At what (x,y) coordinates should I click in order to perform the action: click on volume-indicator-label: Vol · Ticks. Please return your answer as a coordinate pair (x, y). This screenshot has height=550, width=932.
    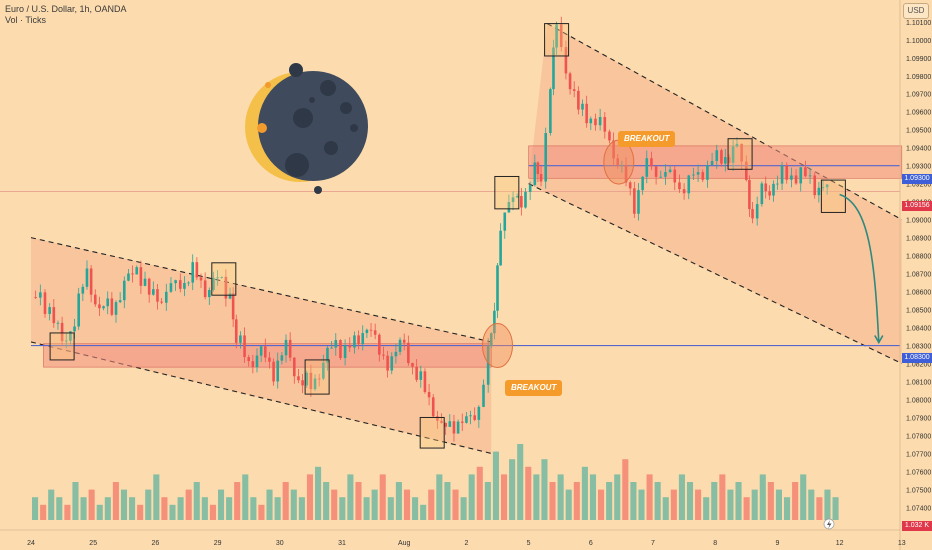
    Looking at the image, I should click on (26, 20).